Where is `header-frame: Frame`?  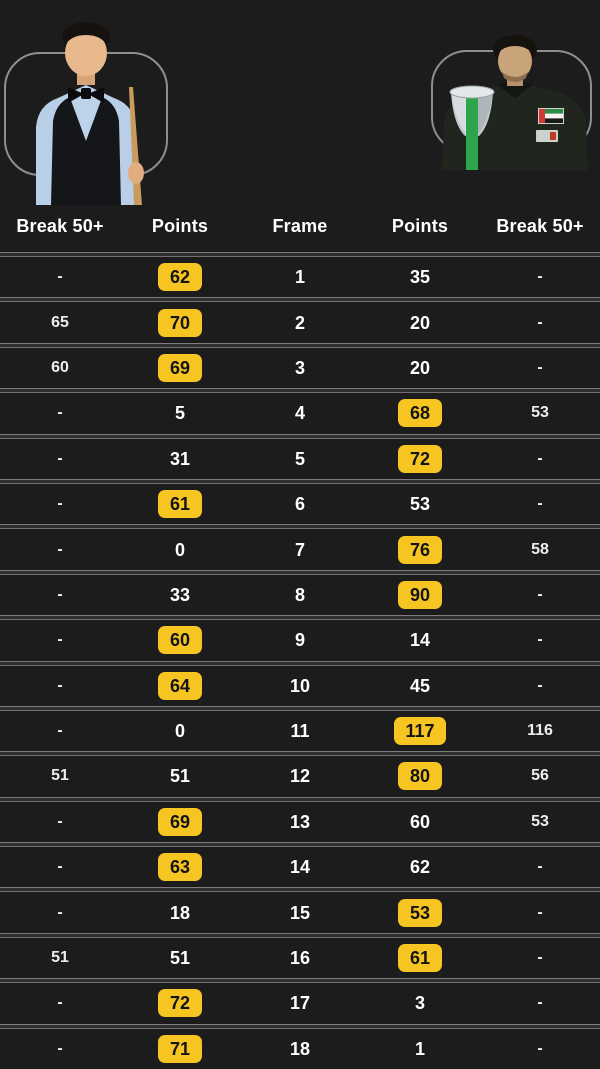
header-frame: Frame is located at coordinates (300, 225).